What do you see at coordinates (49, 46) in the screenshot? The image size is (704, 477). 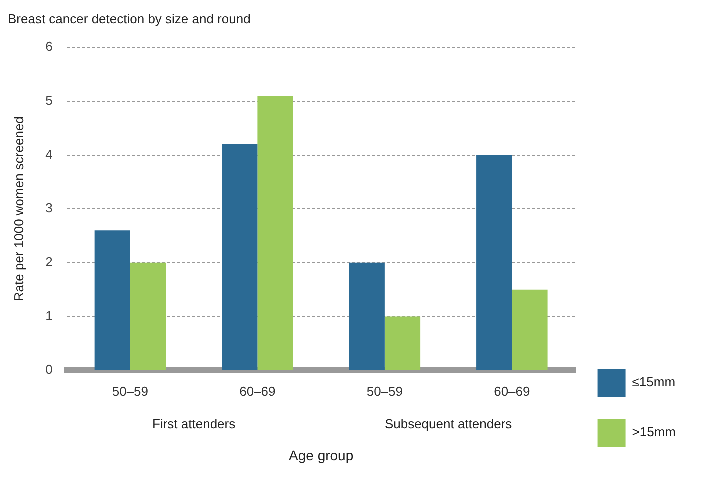 I see `y-tick-label: 6` at bounding box center [49, 46].